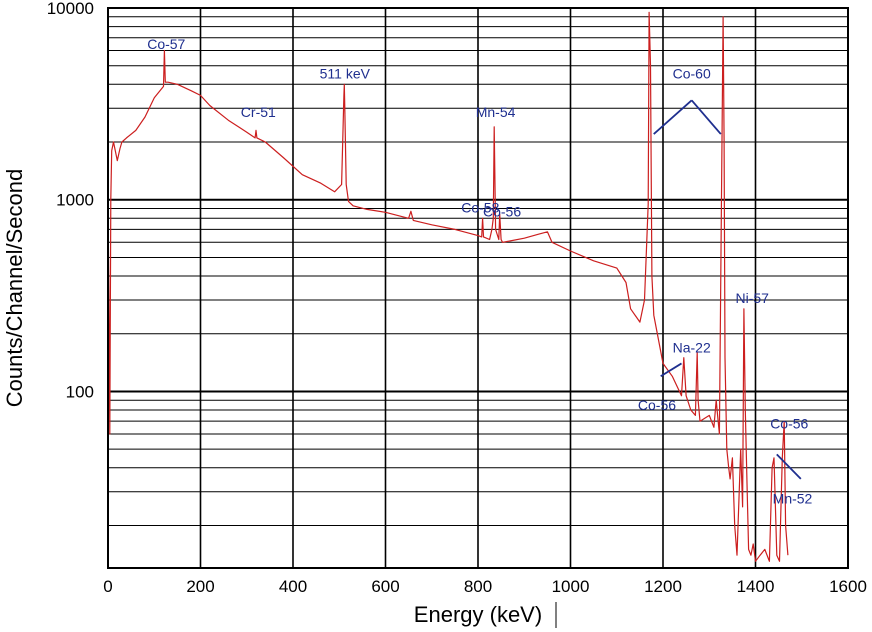  What do you see at coordinates (848, 586) in the screenshot?
I see `x-tick-label: 1600` at bounding box center [848, 586].